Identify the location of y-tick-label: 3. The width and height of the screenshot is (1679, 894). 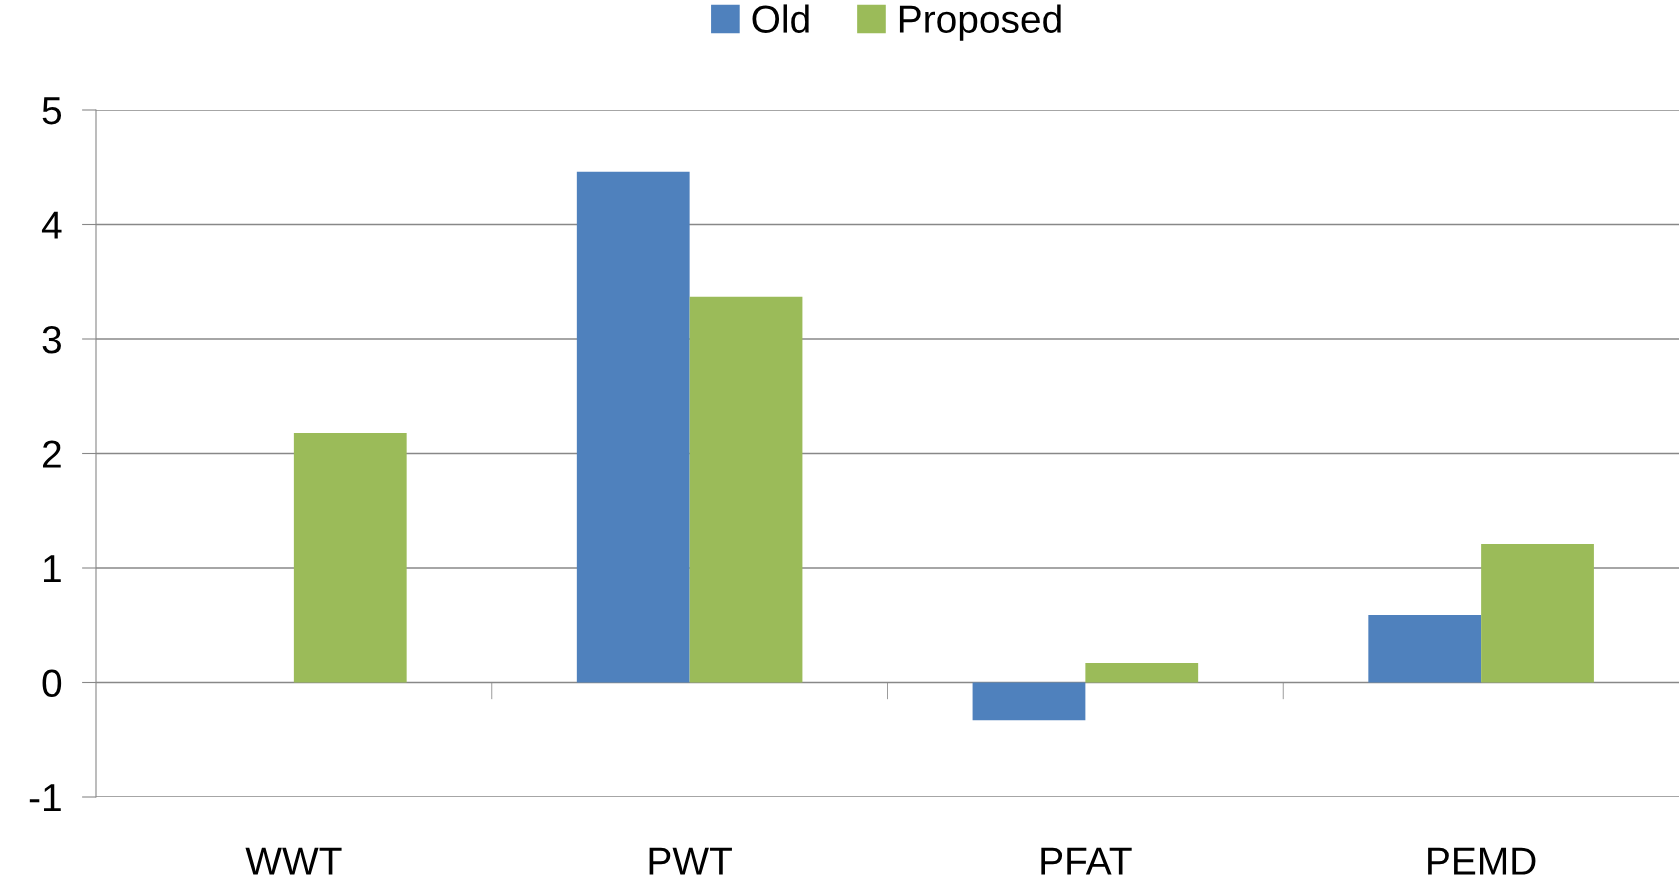
(51, 339).